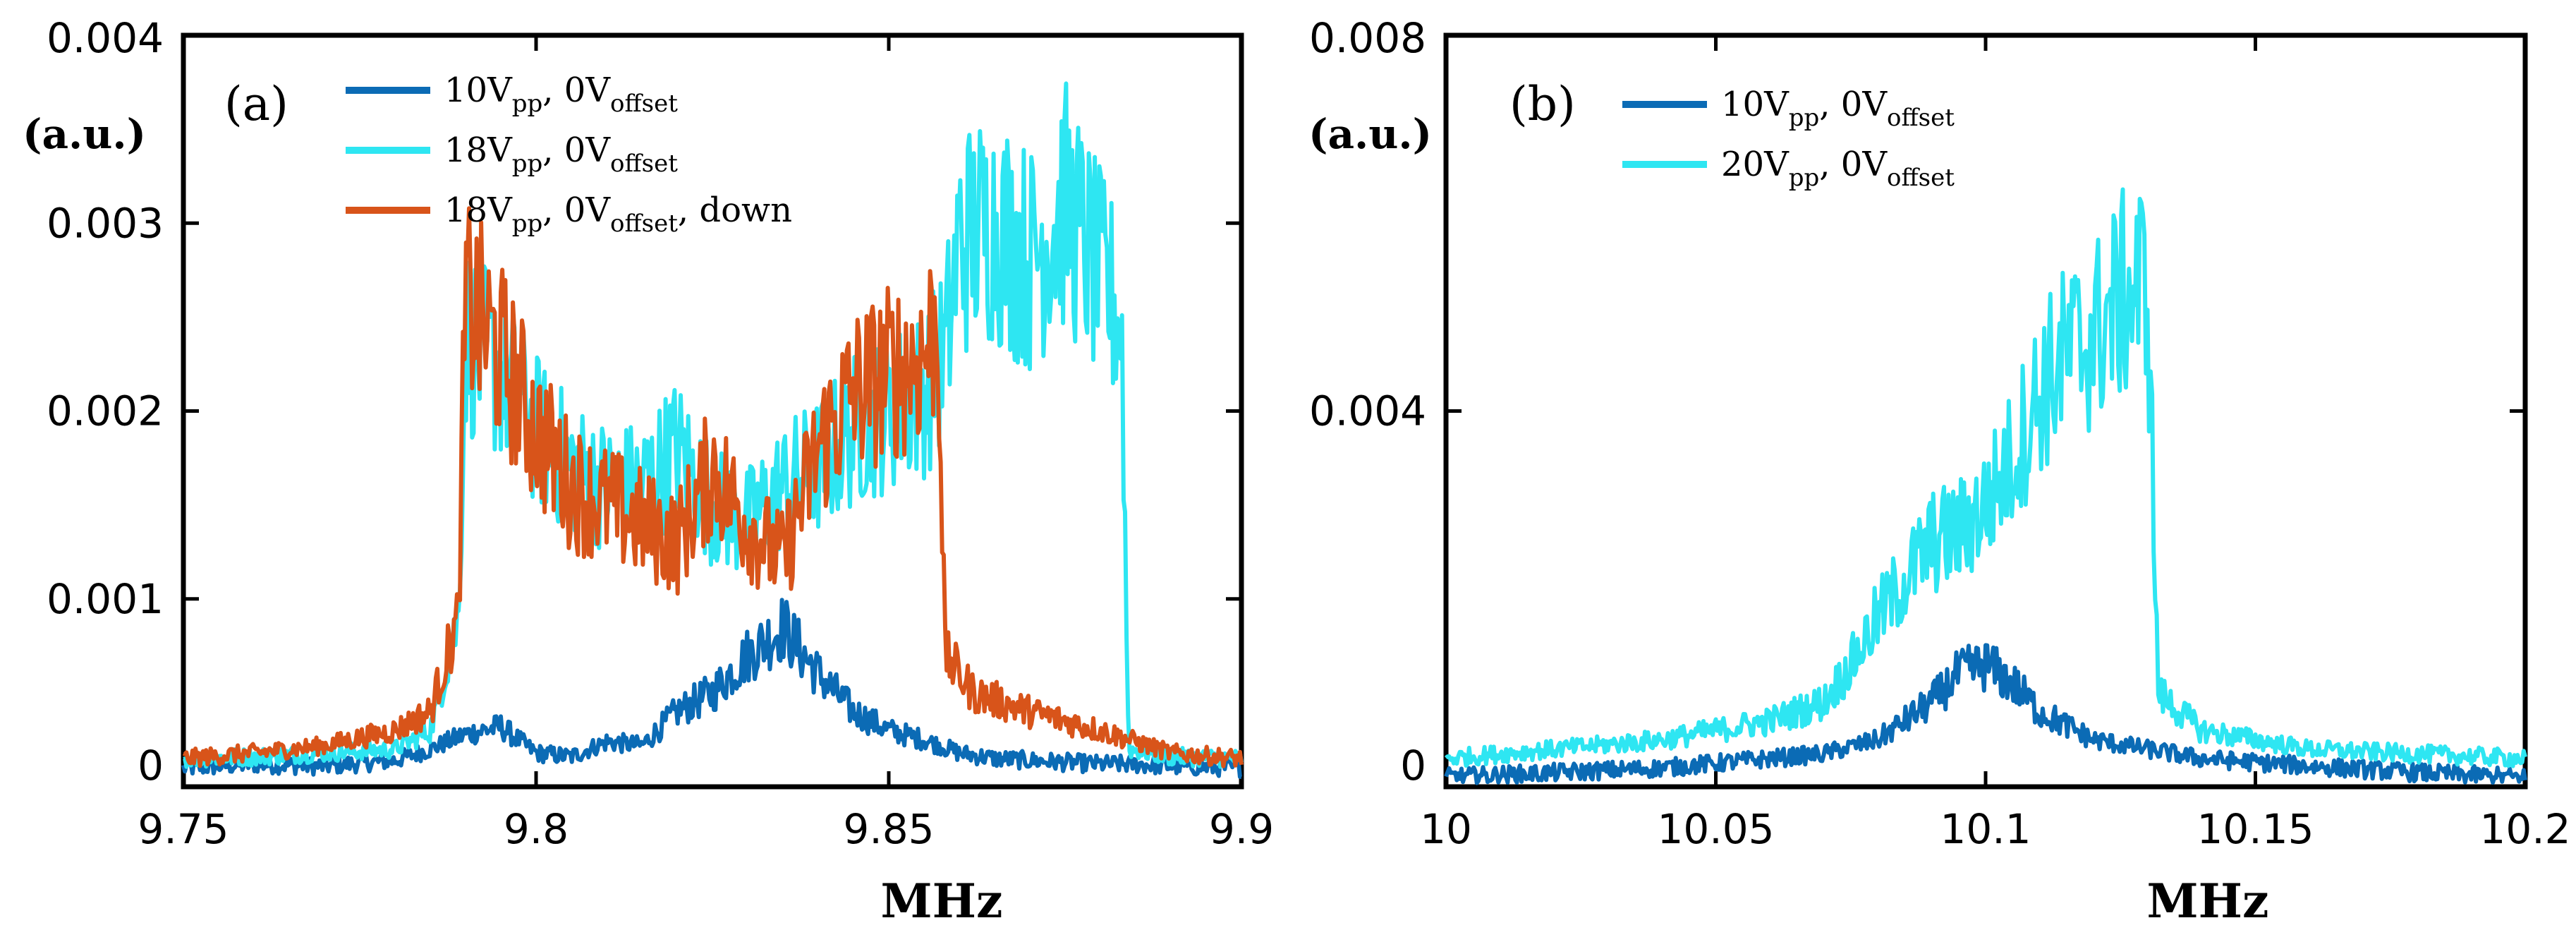 The height and width of the screenshot is (930, 2576). What do you see at coordinates (1446, 829) in the screenshot?
I see `x-tick-label: 10` at bounding box center [1446, 829].